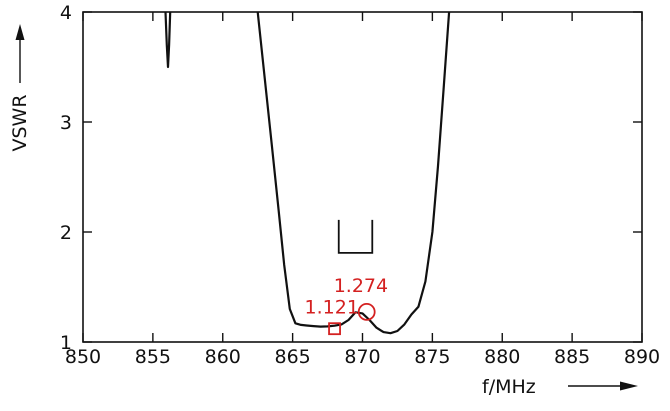 Image resolution: width=670 pixels, height=411 pixels. I want to click on x-axis-arrow-head, so click(629, 386).